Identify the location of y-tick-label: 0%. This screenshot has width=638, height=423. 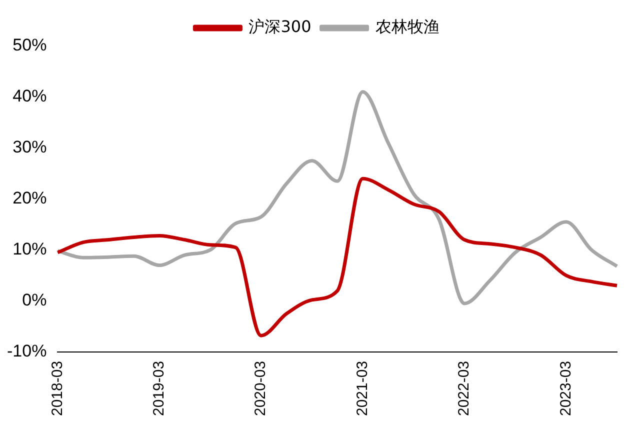
(34, 300).